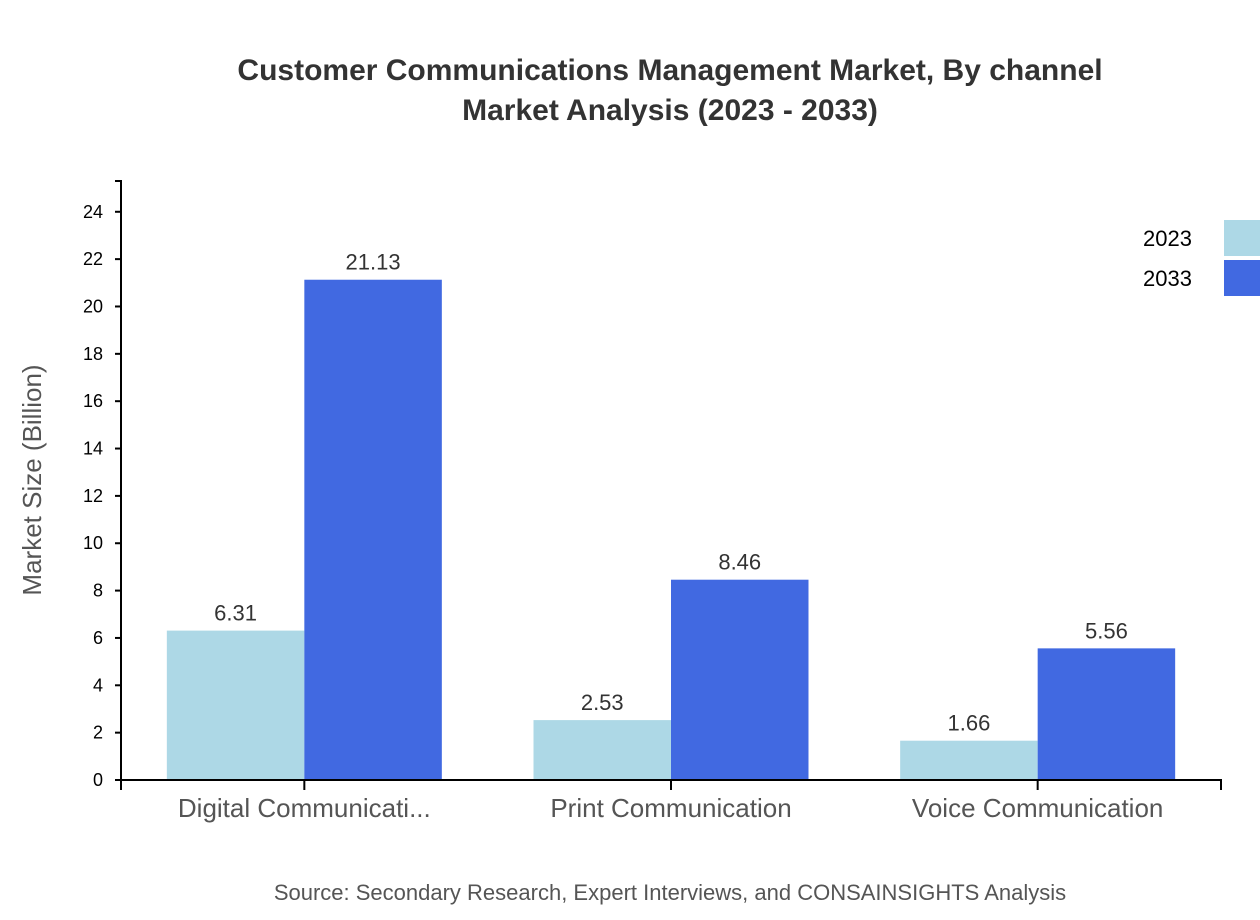  What do you see at coordinates (98, 638) in the screenshot?
I see `y-tick-label: 6` at bounding box center [98, 638].